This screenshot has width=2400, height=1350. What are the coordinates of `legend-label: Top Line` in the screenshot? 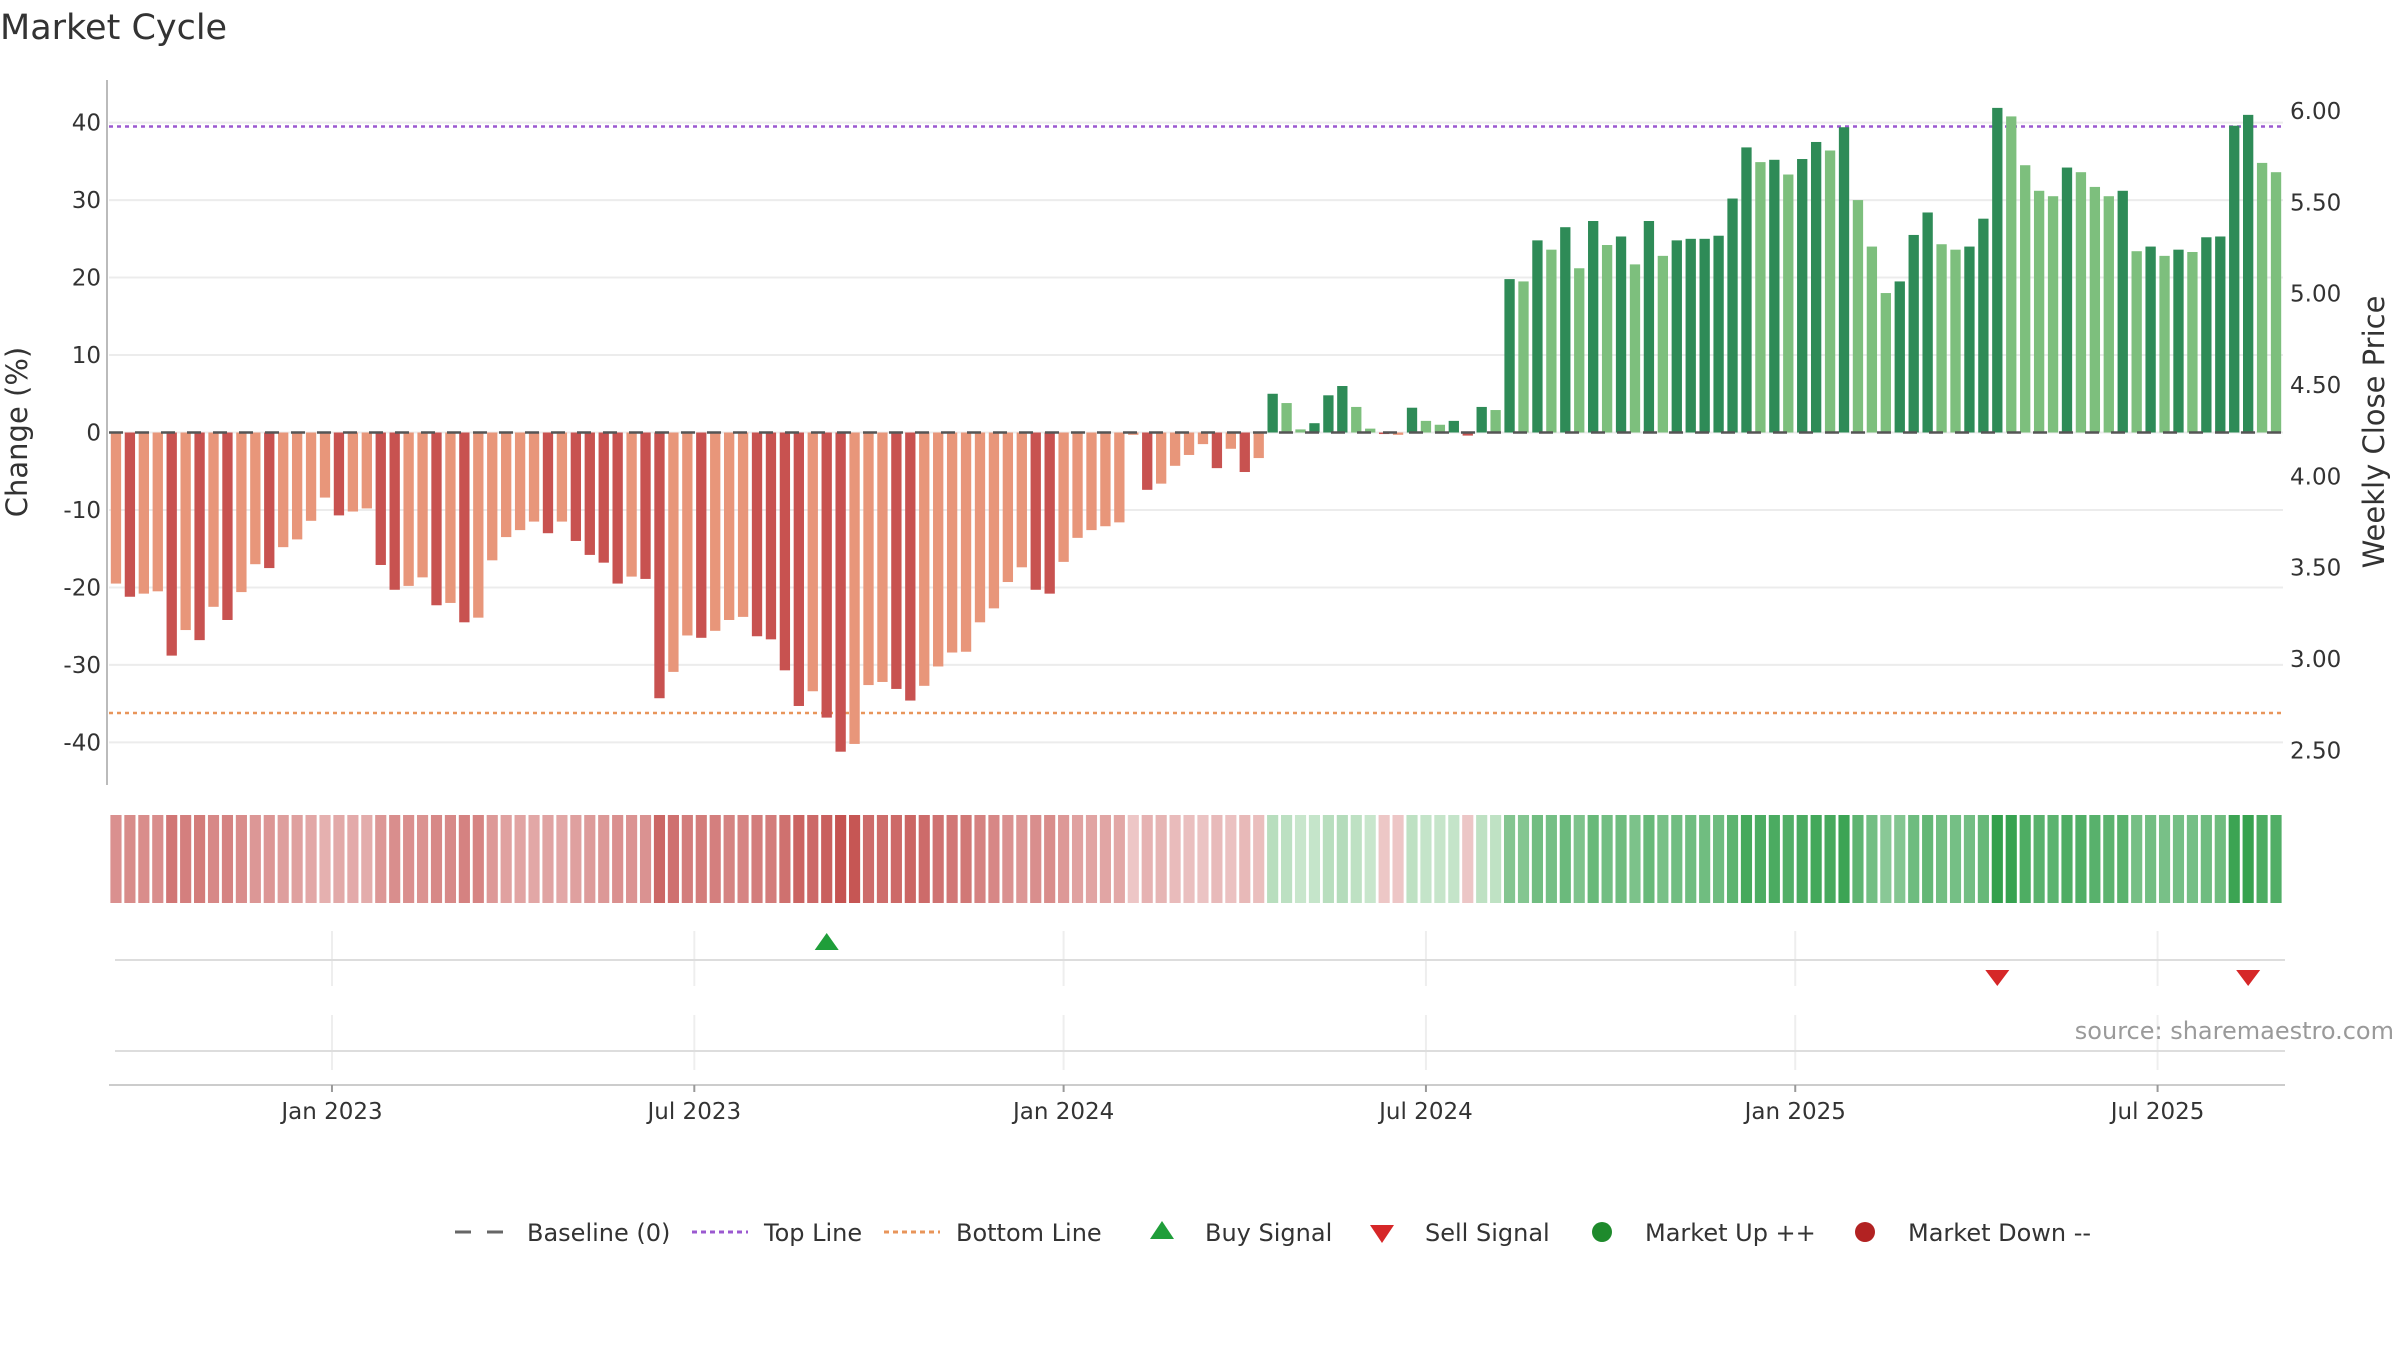 It's located at (812, 1233).